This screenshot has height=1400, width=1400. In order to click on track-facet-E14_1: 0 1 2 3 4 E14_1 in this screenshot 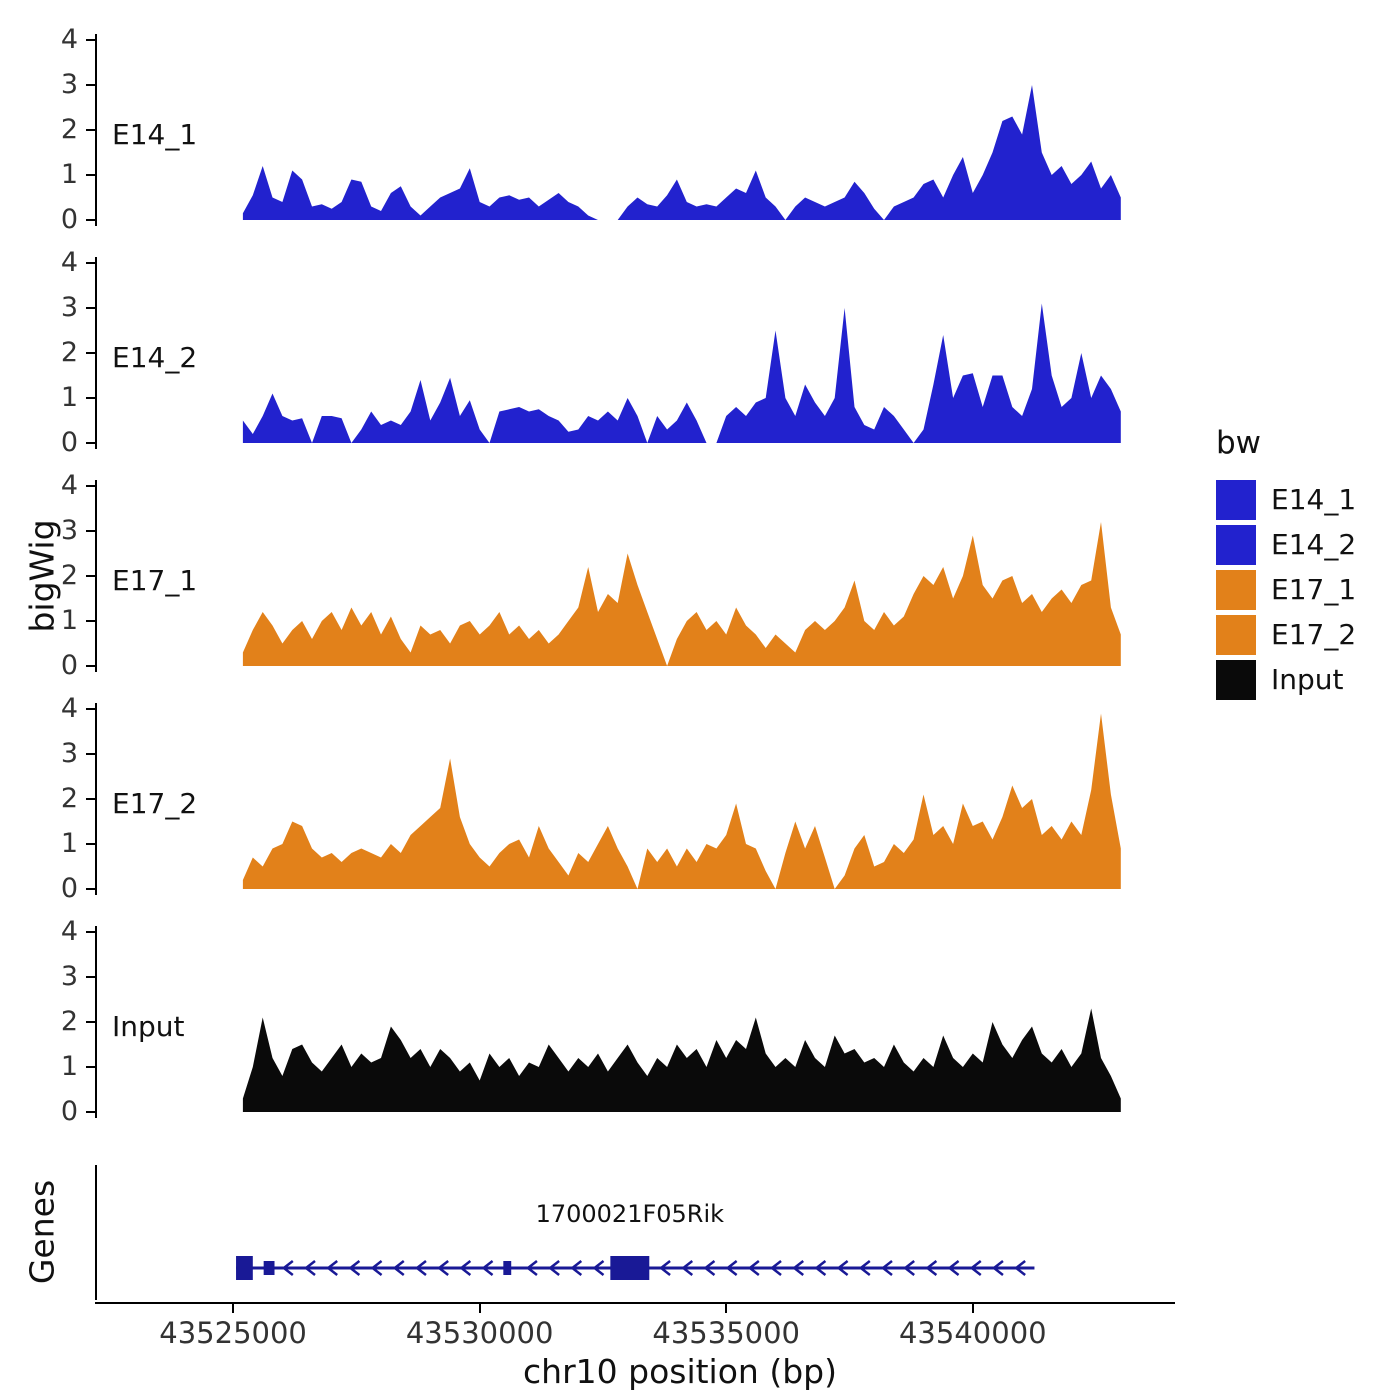, I will do `click(592, 130)`.